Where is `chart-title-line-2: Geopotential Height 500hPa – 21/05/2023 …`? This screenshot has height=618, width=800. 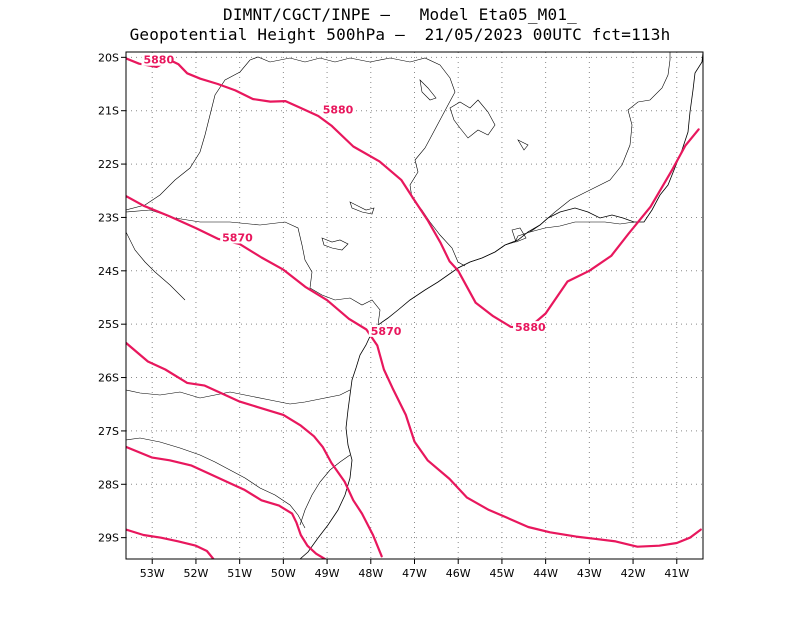 chart-title-line-2: Geopotential Height 500hPa – 21/05/2023 … is located at coordinates (400, 34).